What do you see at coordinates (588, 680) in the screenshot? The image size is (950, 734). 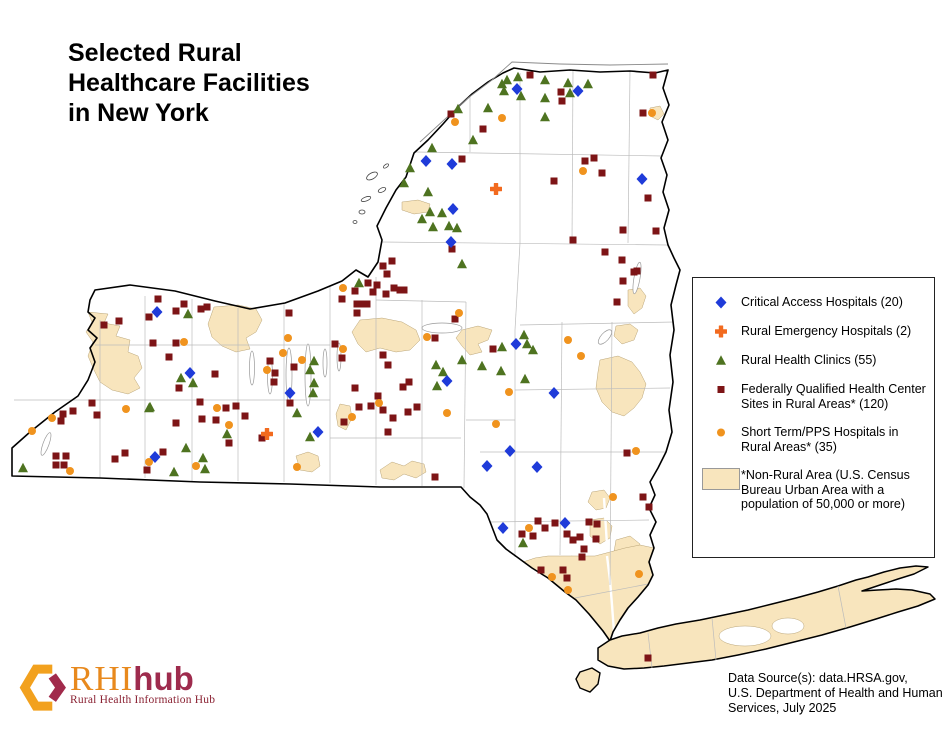 I see `staten-island` at bounding box center [588, 680].